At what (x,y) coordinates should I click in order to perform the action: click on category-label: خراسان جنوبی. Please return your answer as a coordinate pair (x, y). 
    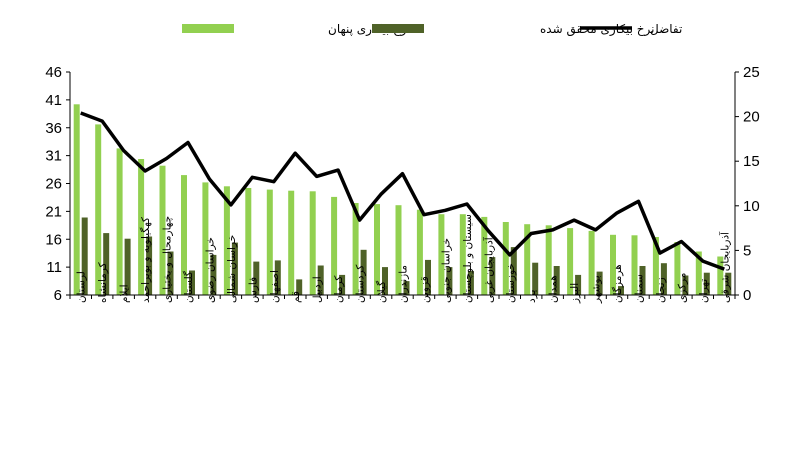
    Looking at the image, I should click on (446, 270).